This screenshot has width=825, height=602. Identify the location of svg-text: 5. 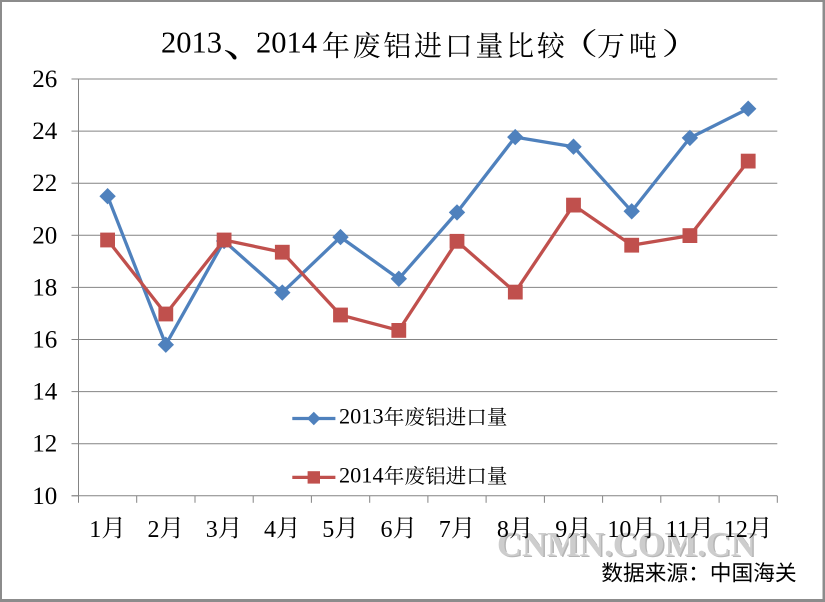
(328, 530).